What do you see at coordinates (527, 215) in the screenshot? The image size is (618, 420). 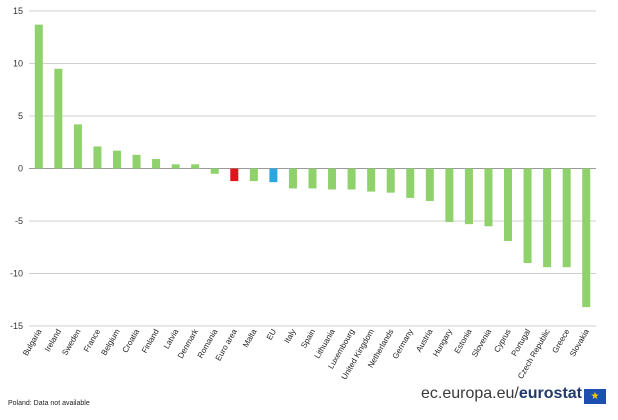 I see `bar-portugal` at bounding box center [527, 215].